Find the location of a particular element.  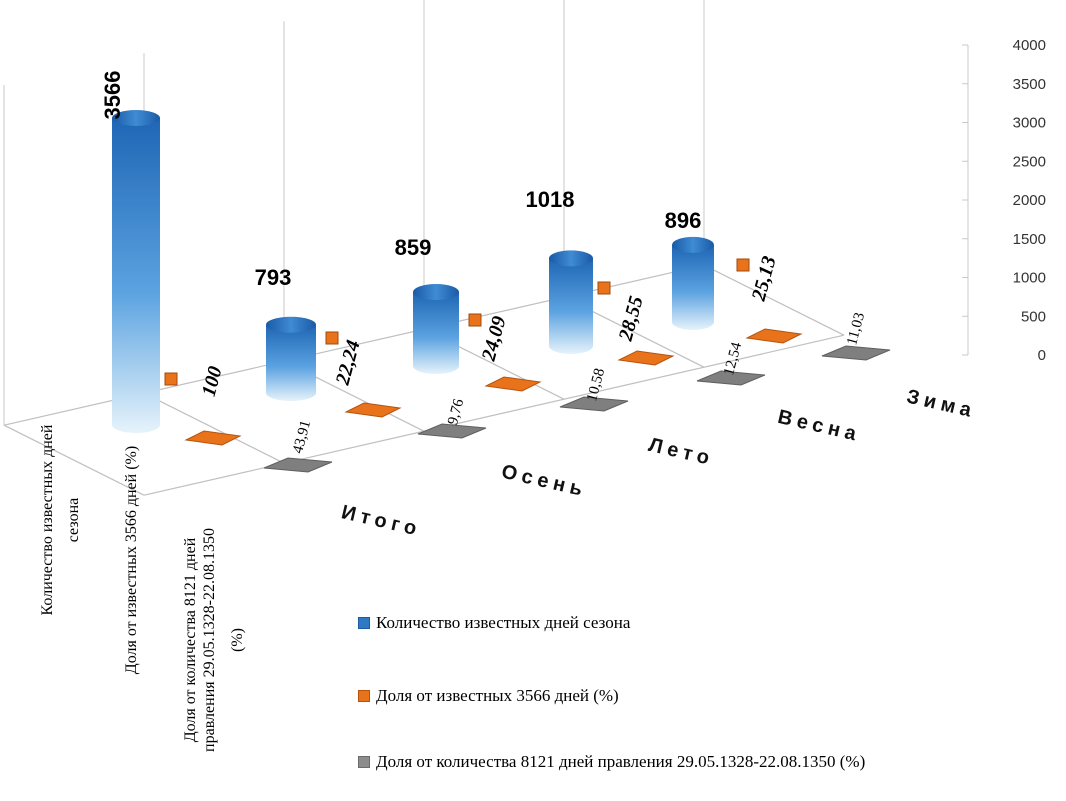

label-share-known-4: 25,13 is located at coordinates (763, 279).